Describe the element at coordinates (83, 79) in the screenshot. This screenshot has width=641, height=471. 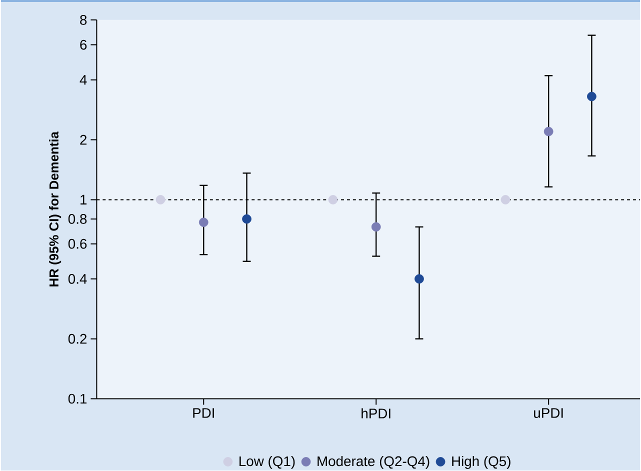
I see `y-tick-label: 4` at that location.